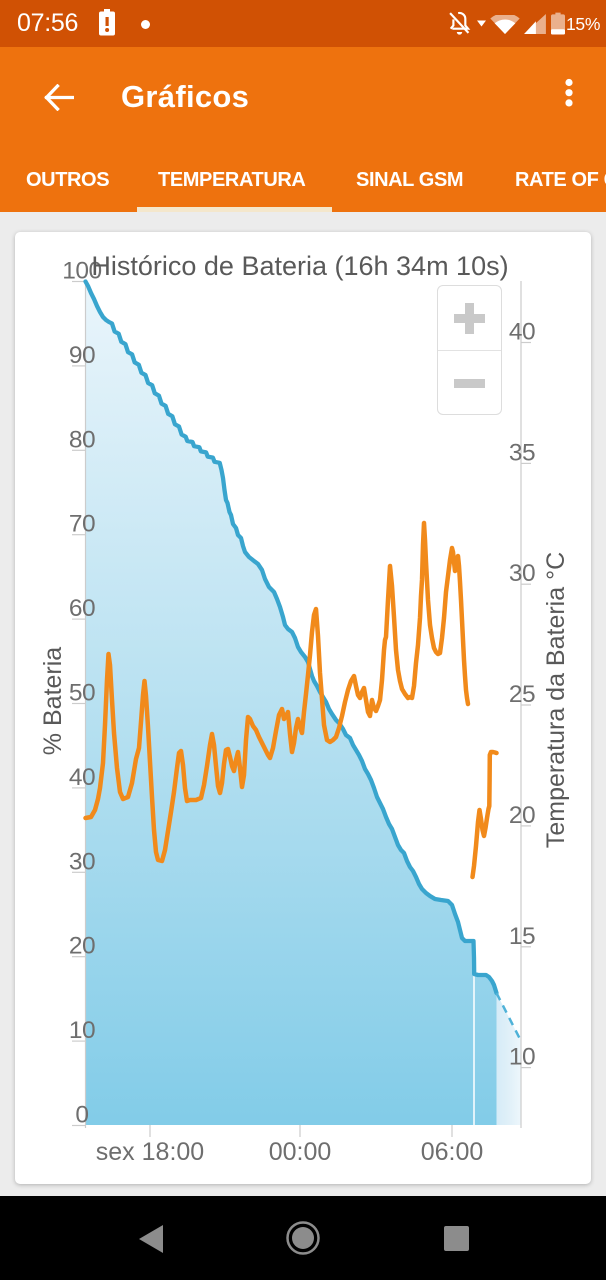  What do you see at coordinates (299, 266) in the screenshot?
I see `svg-text:Histórico de Bateria (16h 34m: Histórico de Bateria (16h 34m 10s)` at bounding box center [299, 266].